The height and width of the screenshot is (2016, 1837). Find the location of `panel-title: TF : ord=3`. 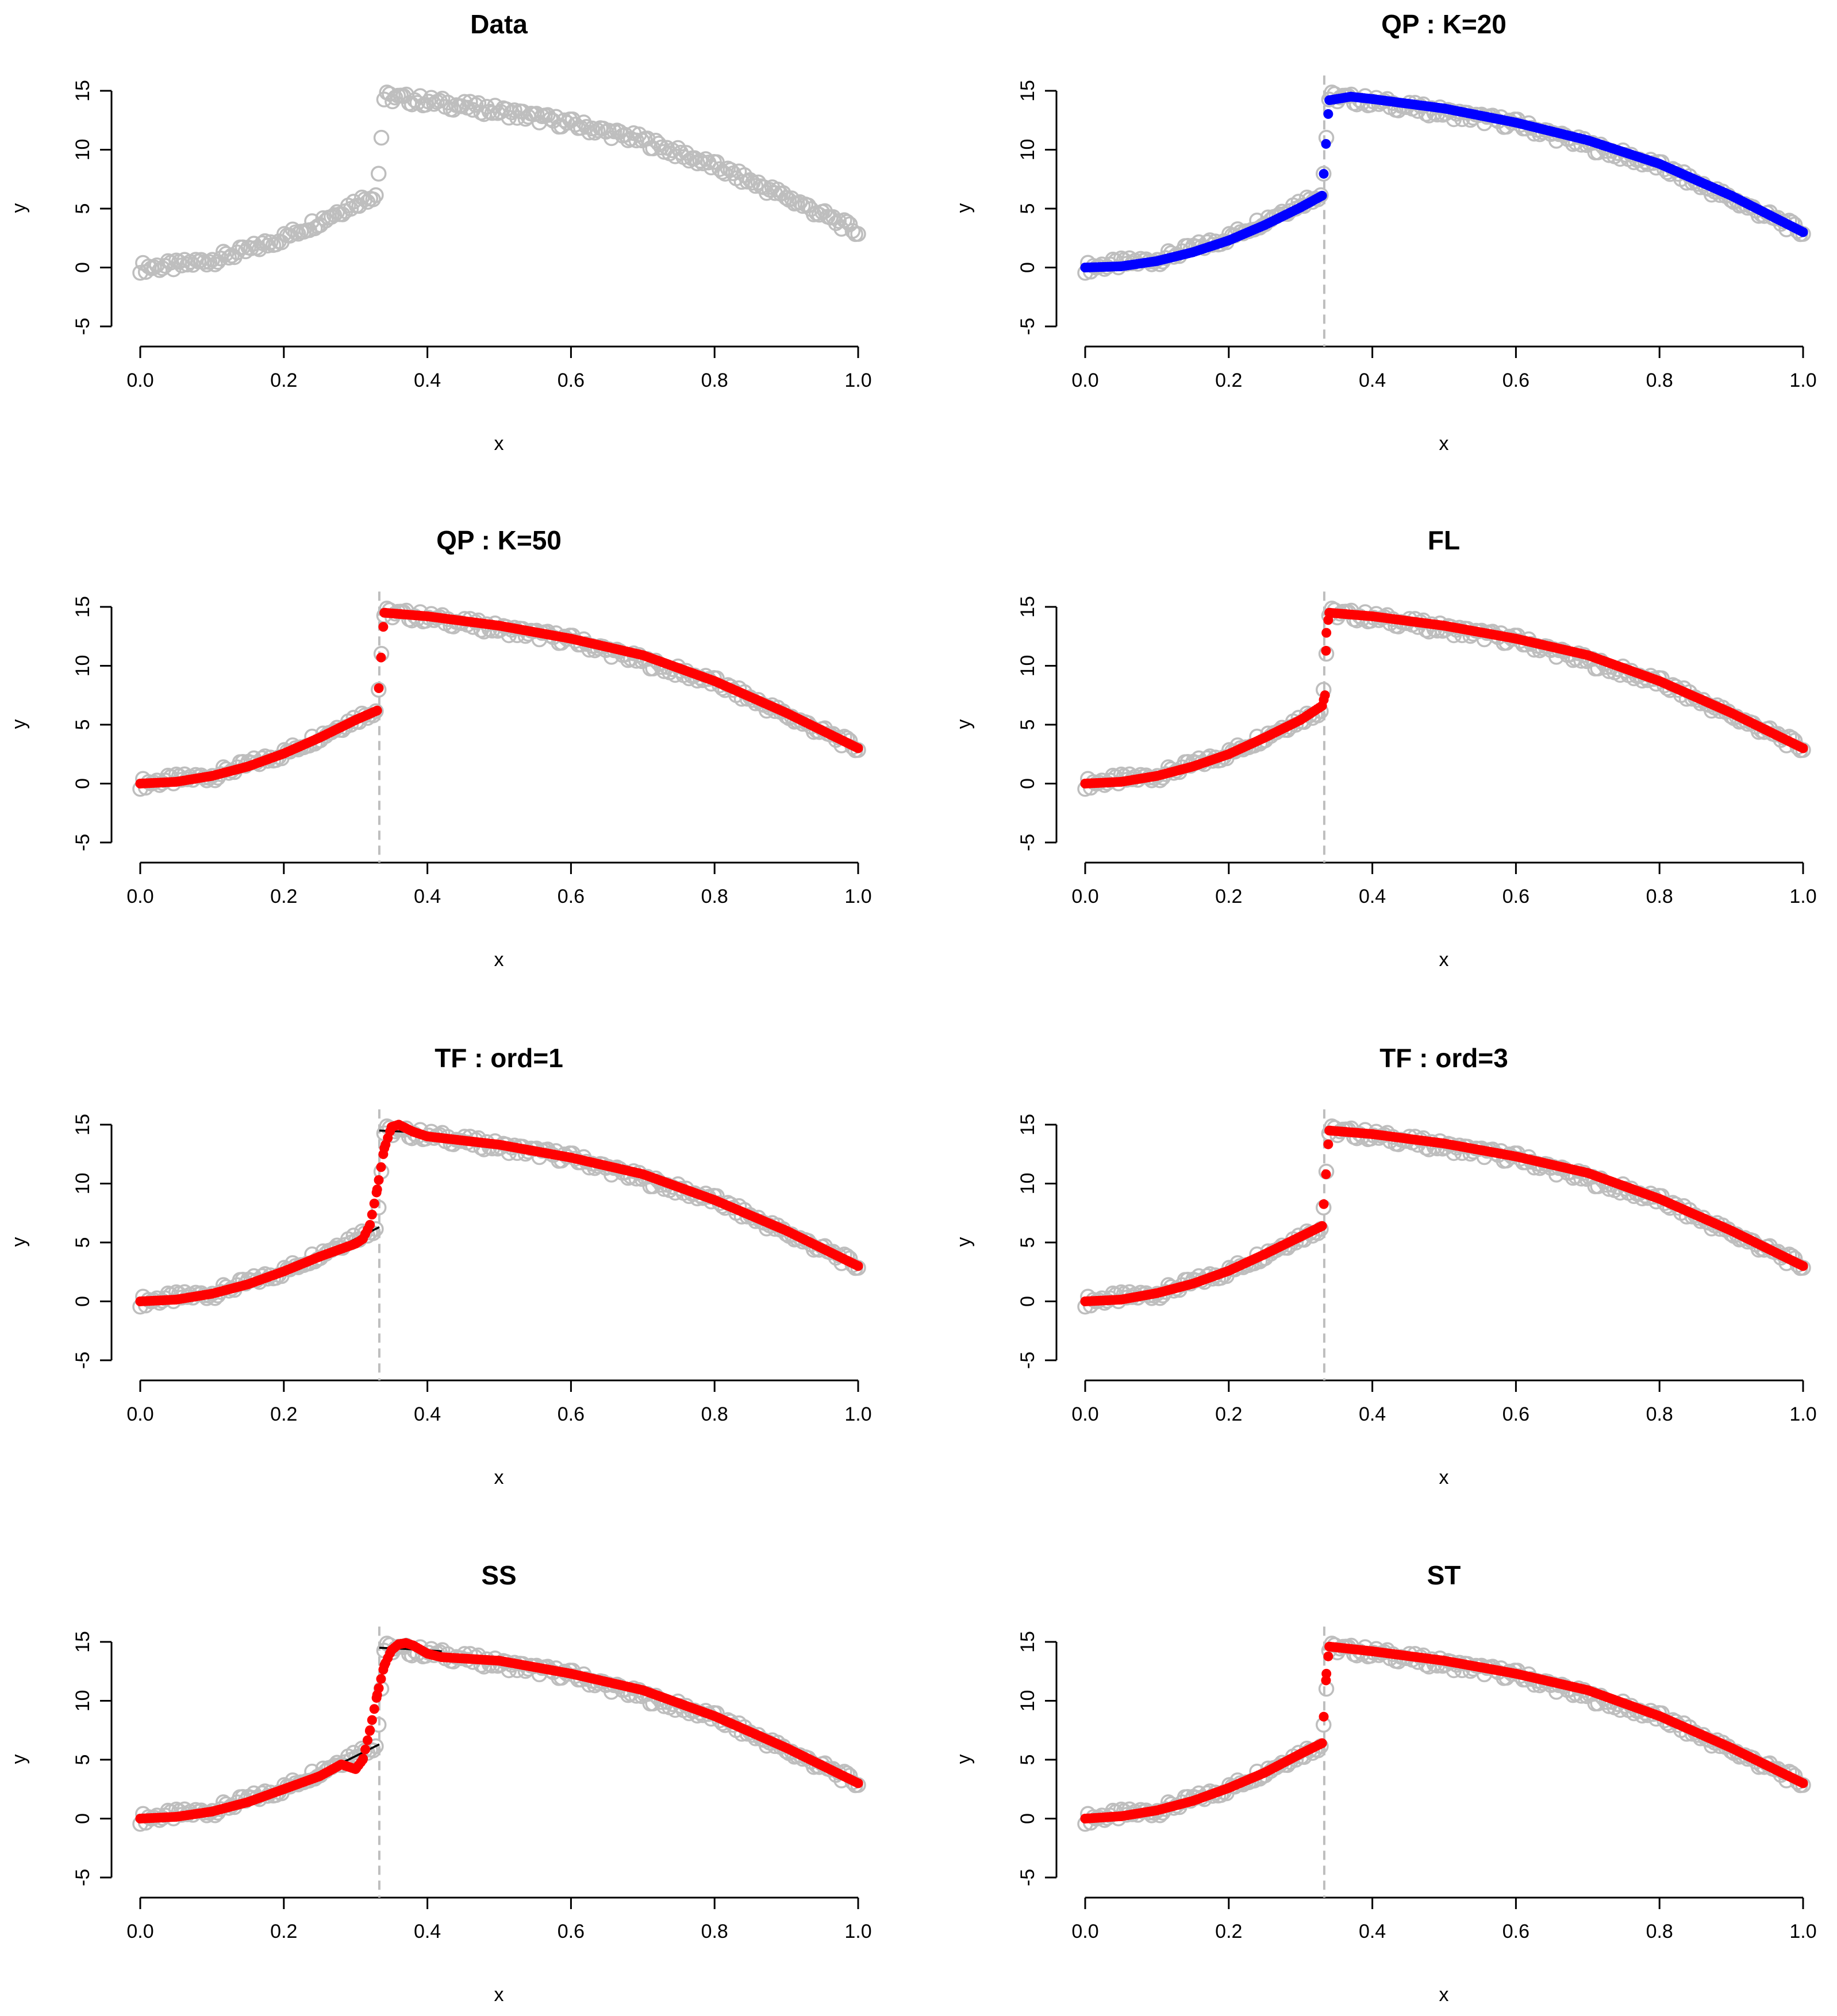

panel-title: TF : ord=3 is located at coordinates (1444, 1058).